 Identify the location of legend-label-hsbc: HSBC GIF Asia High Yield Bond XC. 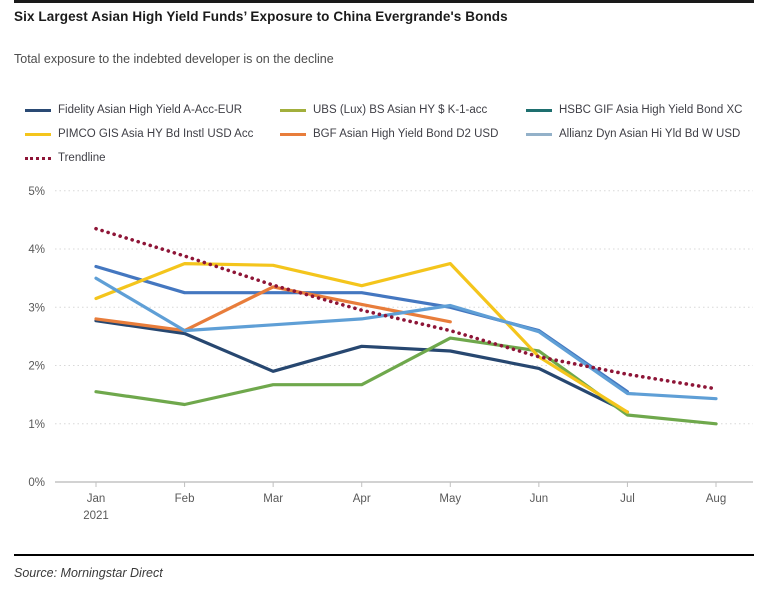
(651, 110).